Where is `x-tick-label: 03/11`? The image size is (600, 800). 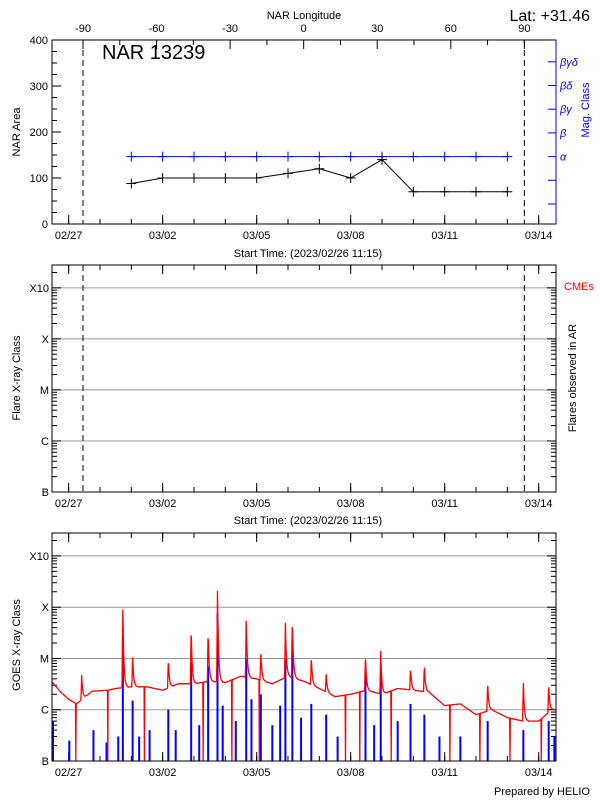
x-tick-label: 03/11 is located at coordinates (444, 504).